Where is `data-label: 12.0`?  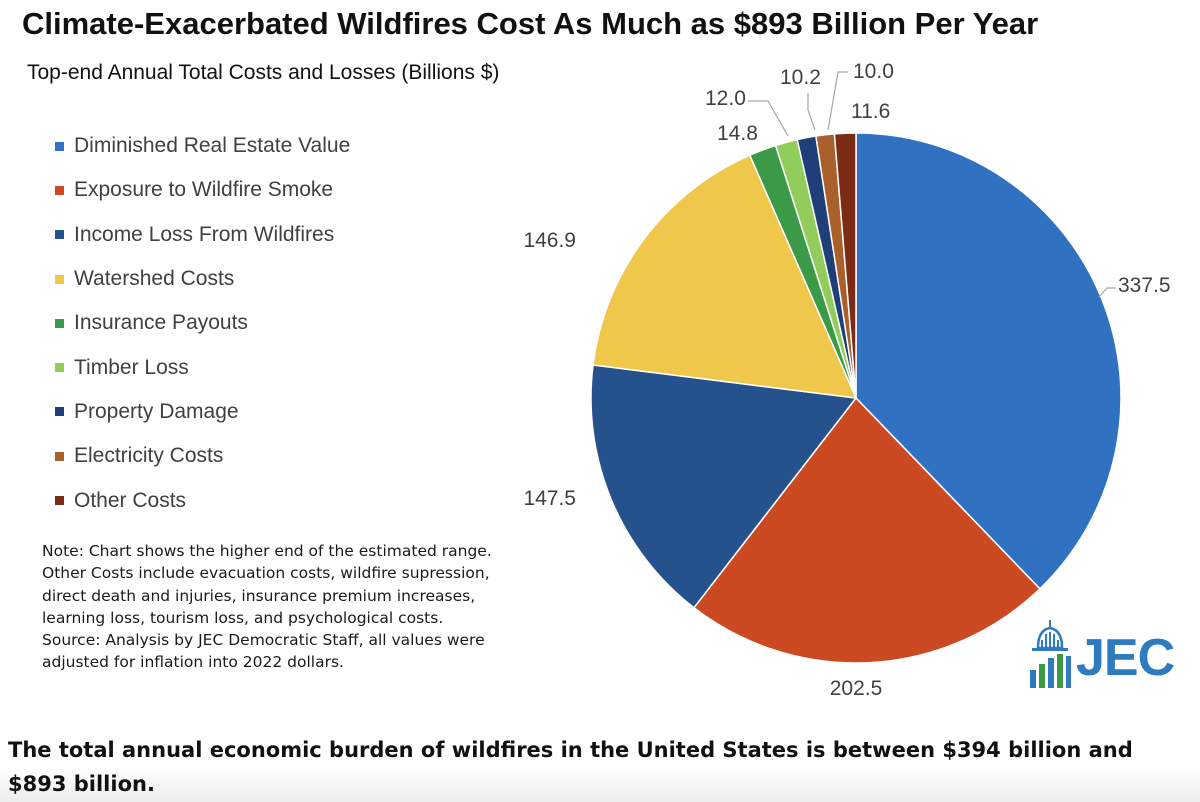
data-label: 12.0 is located at coordinates (725, 98).